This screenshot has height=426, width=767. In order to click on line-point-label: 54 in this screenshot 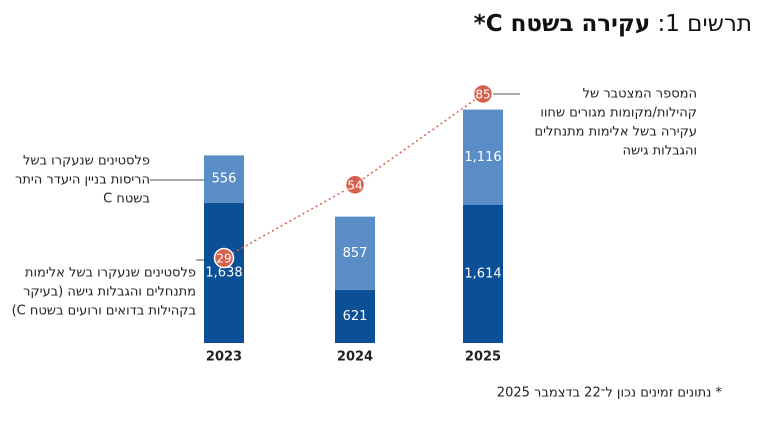, I will do `click(354, 185)`.